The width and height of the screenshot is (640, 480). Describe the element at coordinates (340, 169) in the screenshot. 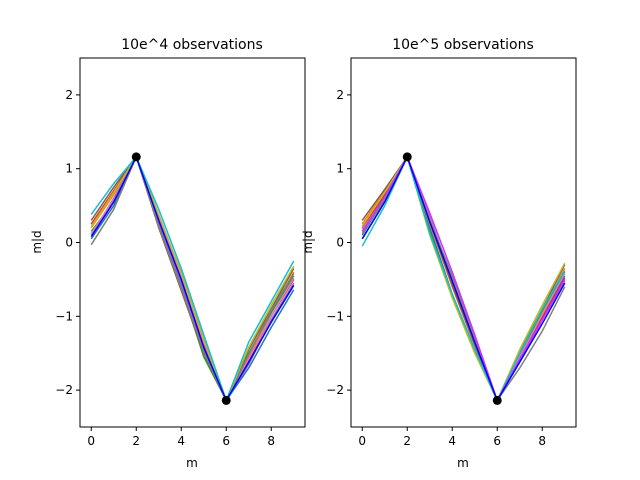

I see `subplot-right-ytick-label: 1` at that location.